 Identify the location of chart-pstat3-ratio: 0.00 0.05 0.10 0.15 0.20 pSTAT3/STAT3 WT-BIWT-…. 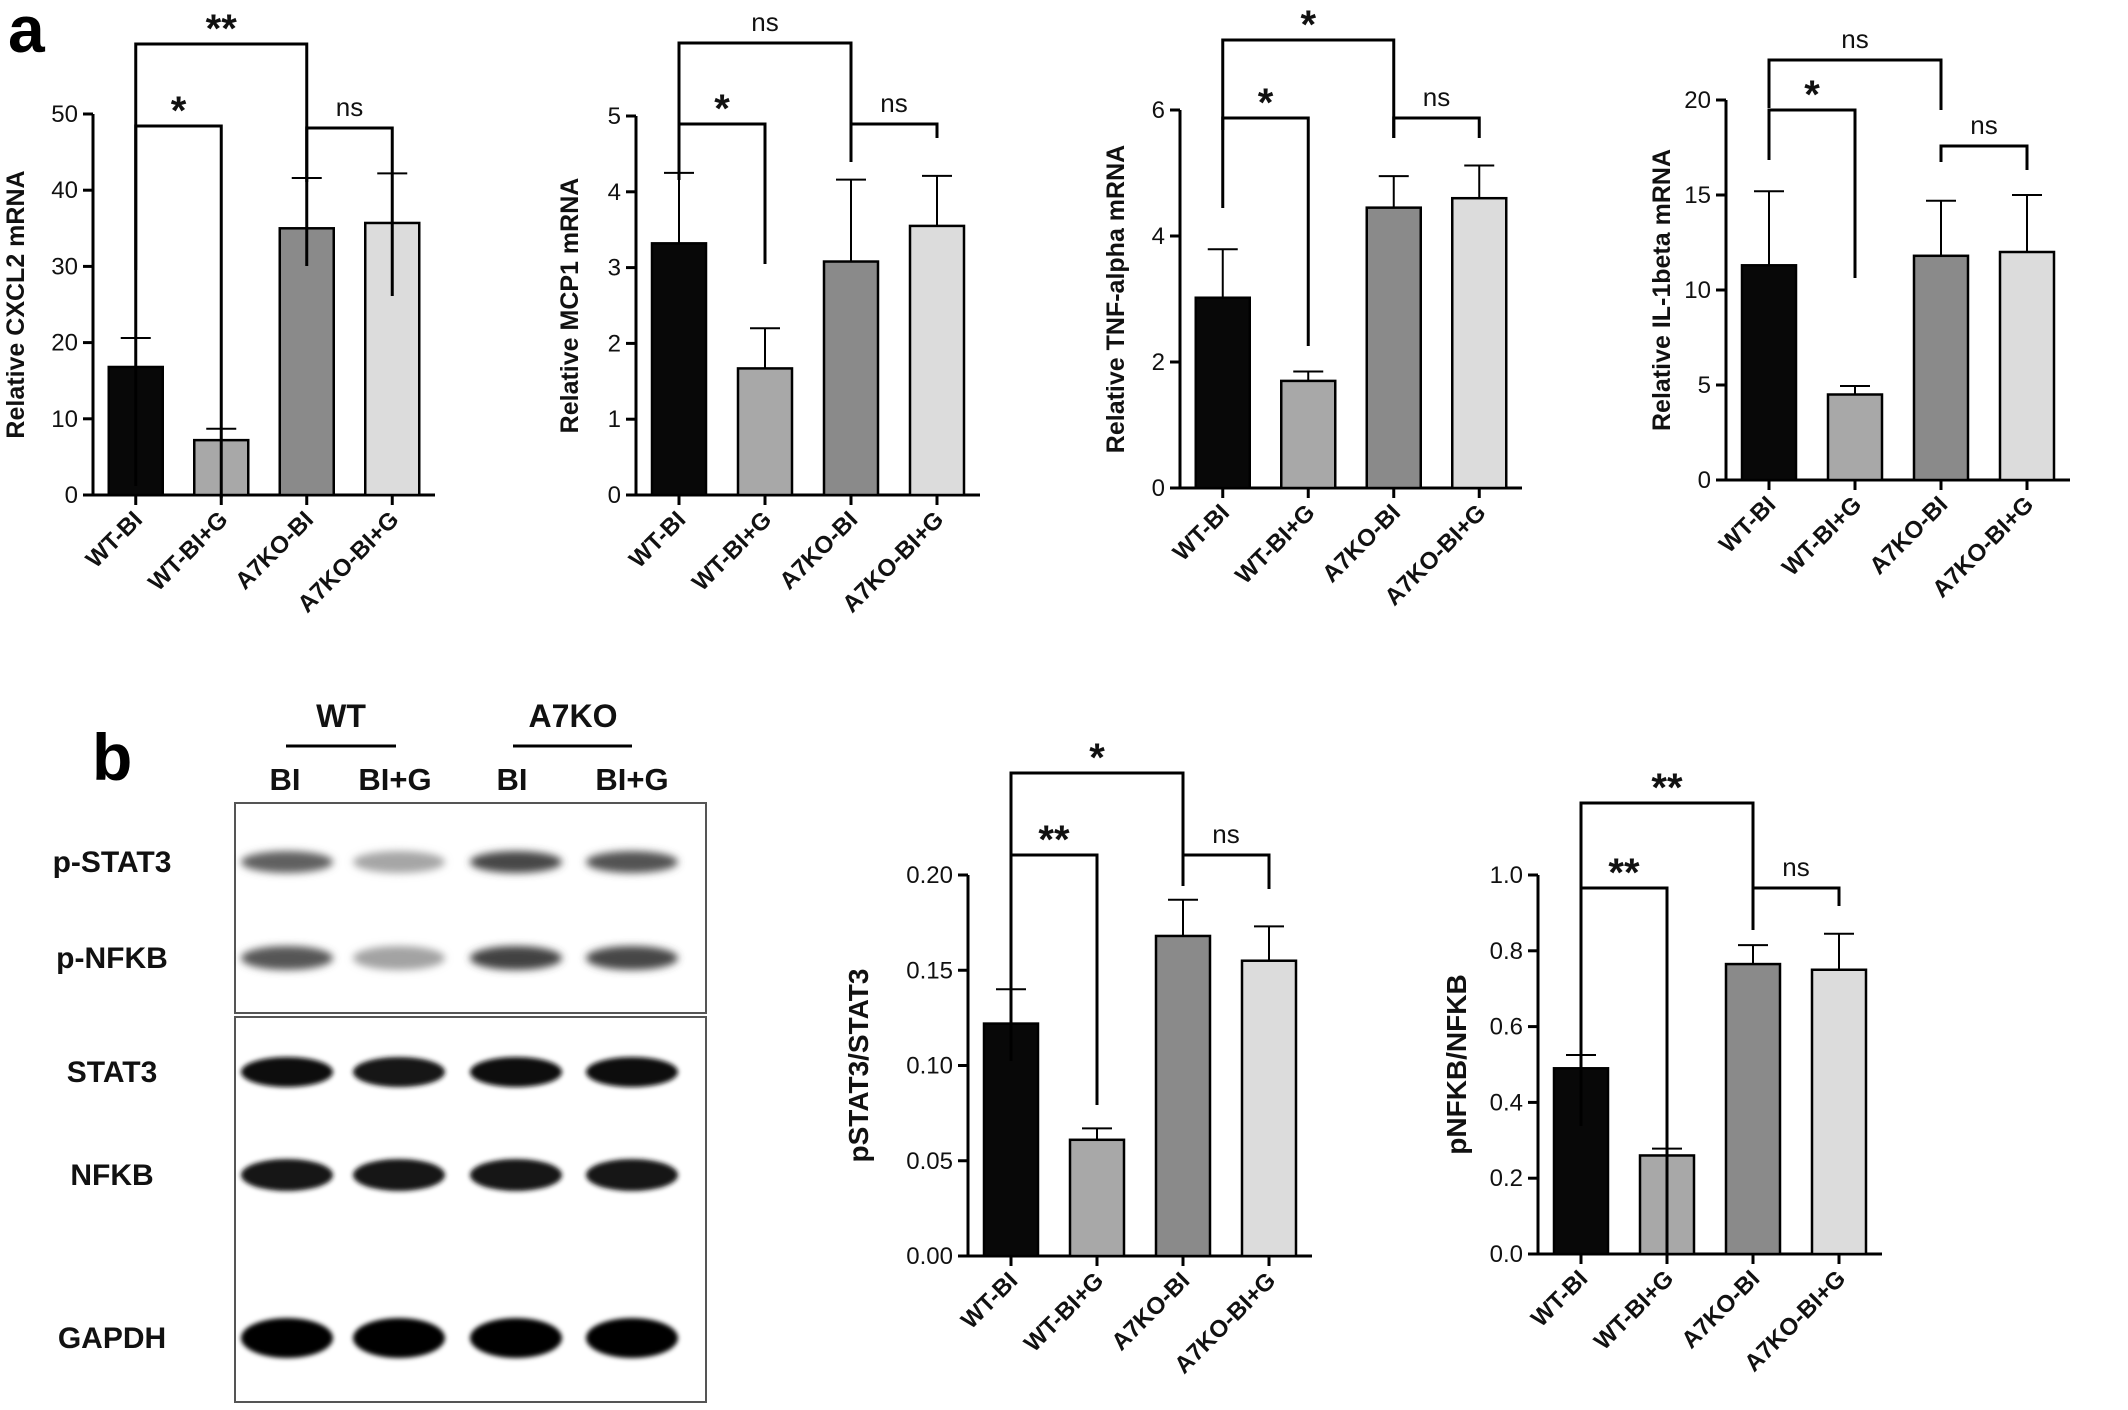
(1077, 1057).